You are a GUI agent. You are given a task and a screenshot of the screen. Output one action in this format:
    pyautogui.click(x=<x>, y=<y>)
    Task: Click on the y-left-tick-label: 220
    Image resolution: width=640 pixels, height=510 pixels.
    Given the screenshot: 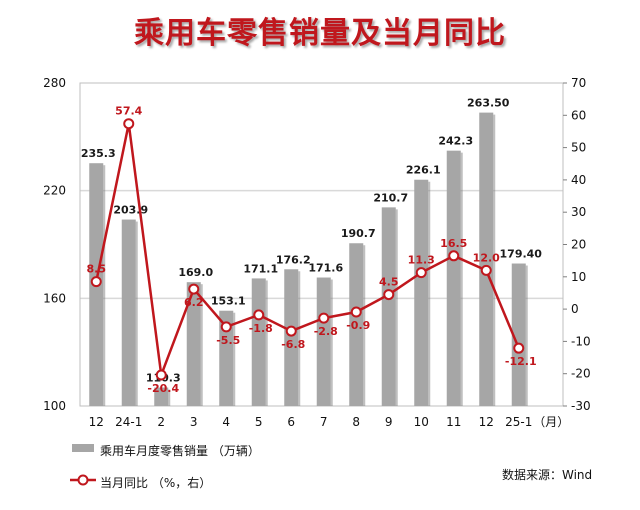 What is the action you would take?
    pyautogui.click(x=54, y=191)
    